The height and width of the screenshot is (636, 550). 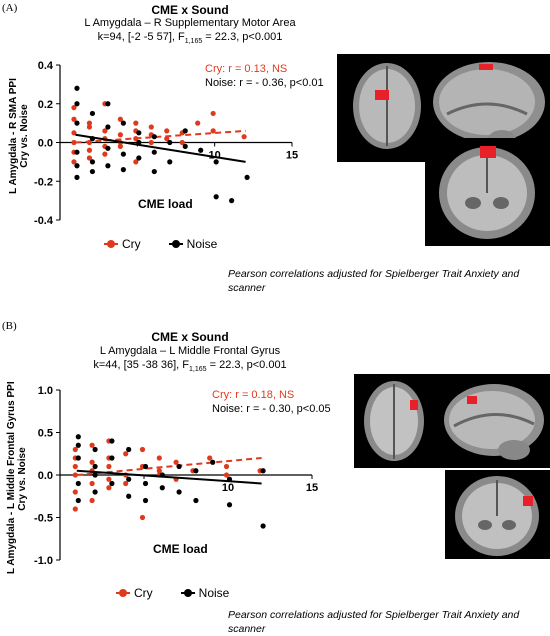 What do you see at coordinates (165, 204) in the screenshot?
I see `x-axis-label: CME load` at bounding box center [165, 204].